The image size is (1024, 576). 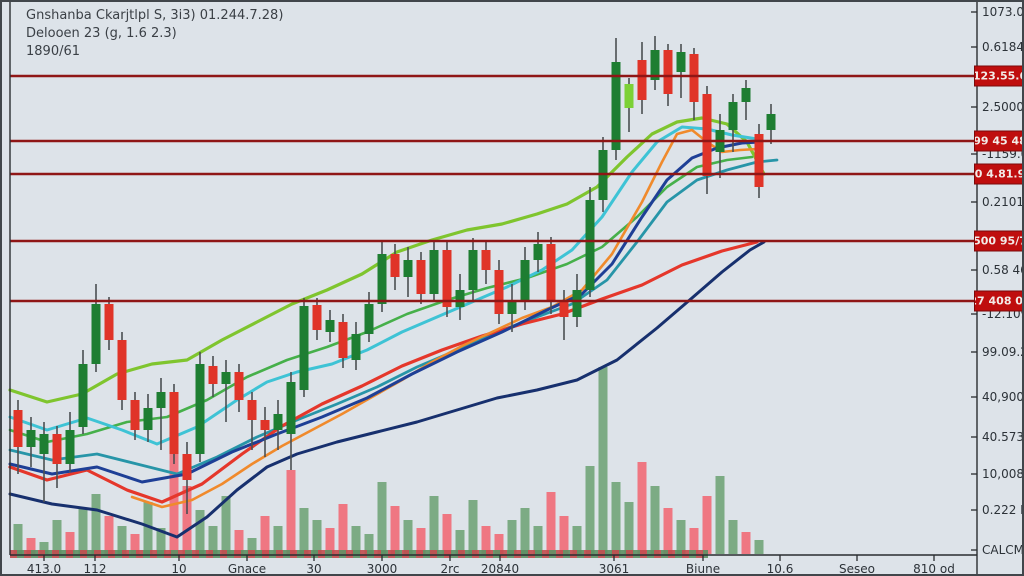 What do you see at coordinates (1003, 202) in the screenshot?
I see `price-axis-label: 0.21016` at bounding box center [1003, 202].